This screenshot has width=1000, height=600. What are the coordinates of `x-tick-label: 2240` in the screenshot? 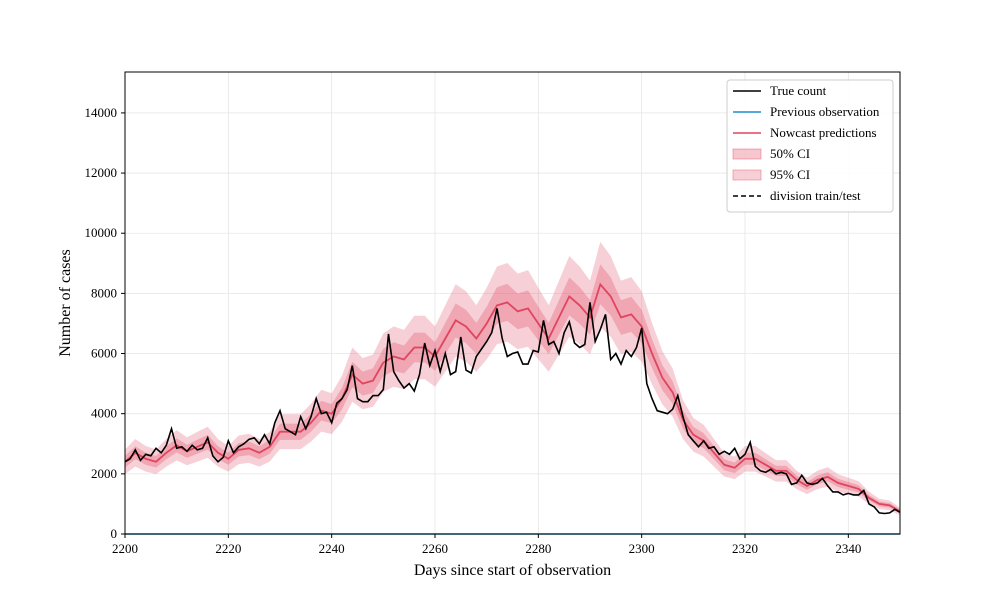 It's located at (332, 548).